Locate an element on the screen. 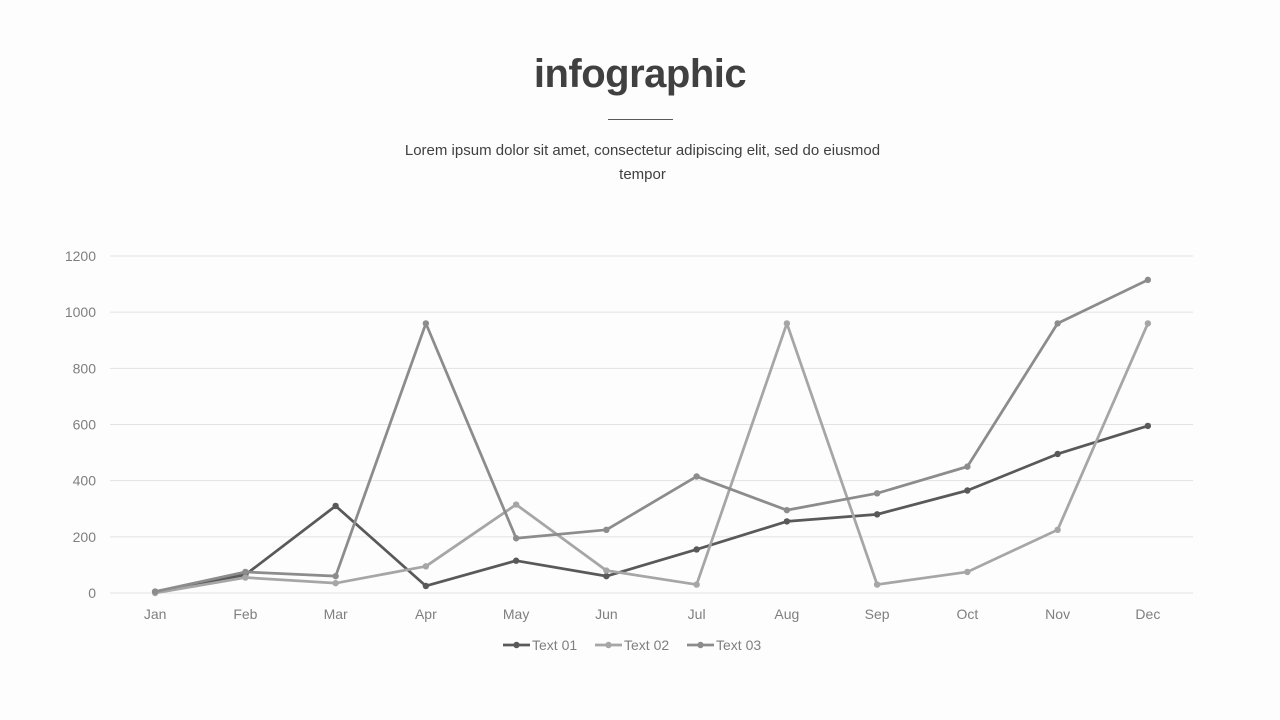 The height and width of the screenshot is (720, 1280). x-axis-labels: Jan Feb Mar Apr May Jun Jul Aug Sep Oct Nov Dec is located at coordinates (652, 614).